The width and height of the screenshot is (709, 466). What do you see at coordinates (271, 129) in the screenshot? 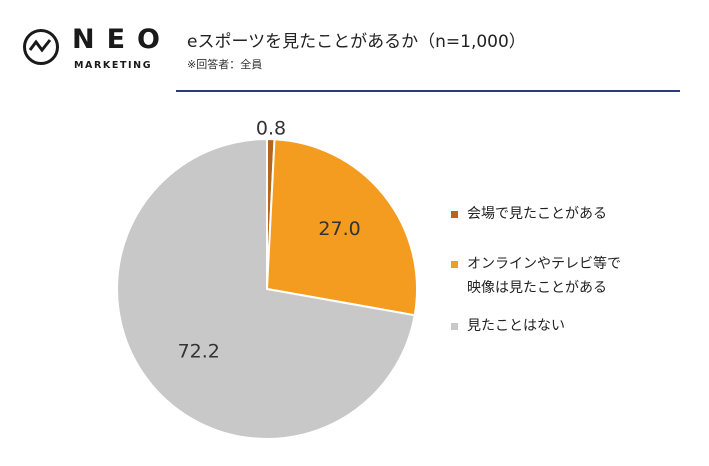
I see `slice-value-label: 0.8` at bounding box center [271, 129].